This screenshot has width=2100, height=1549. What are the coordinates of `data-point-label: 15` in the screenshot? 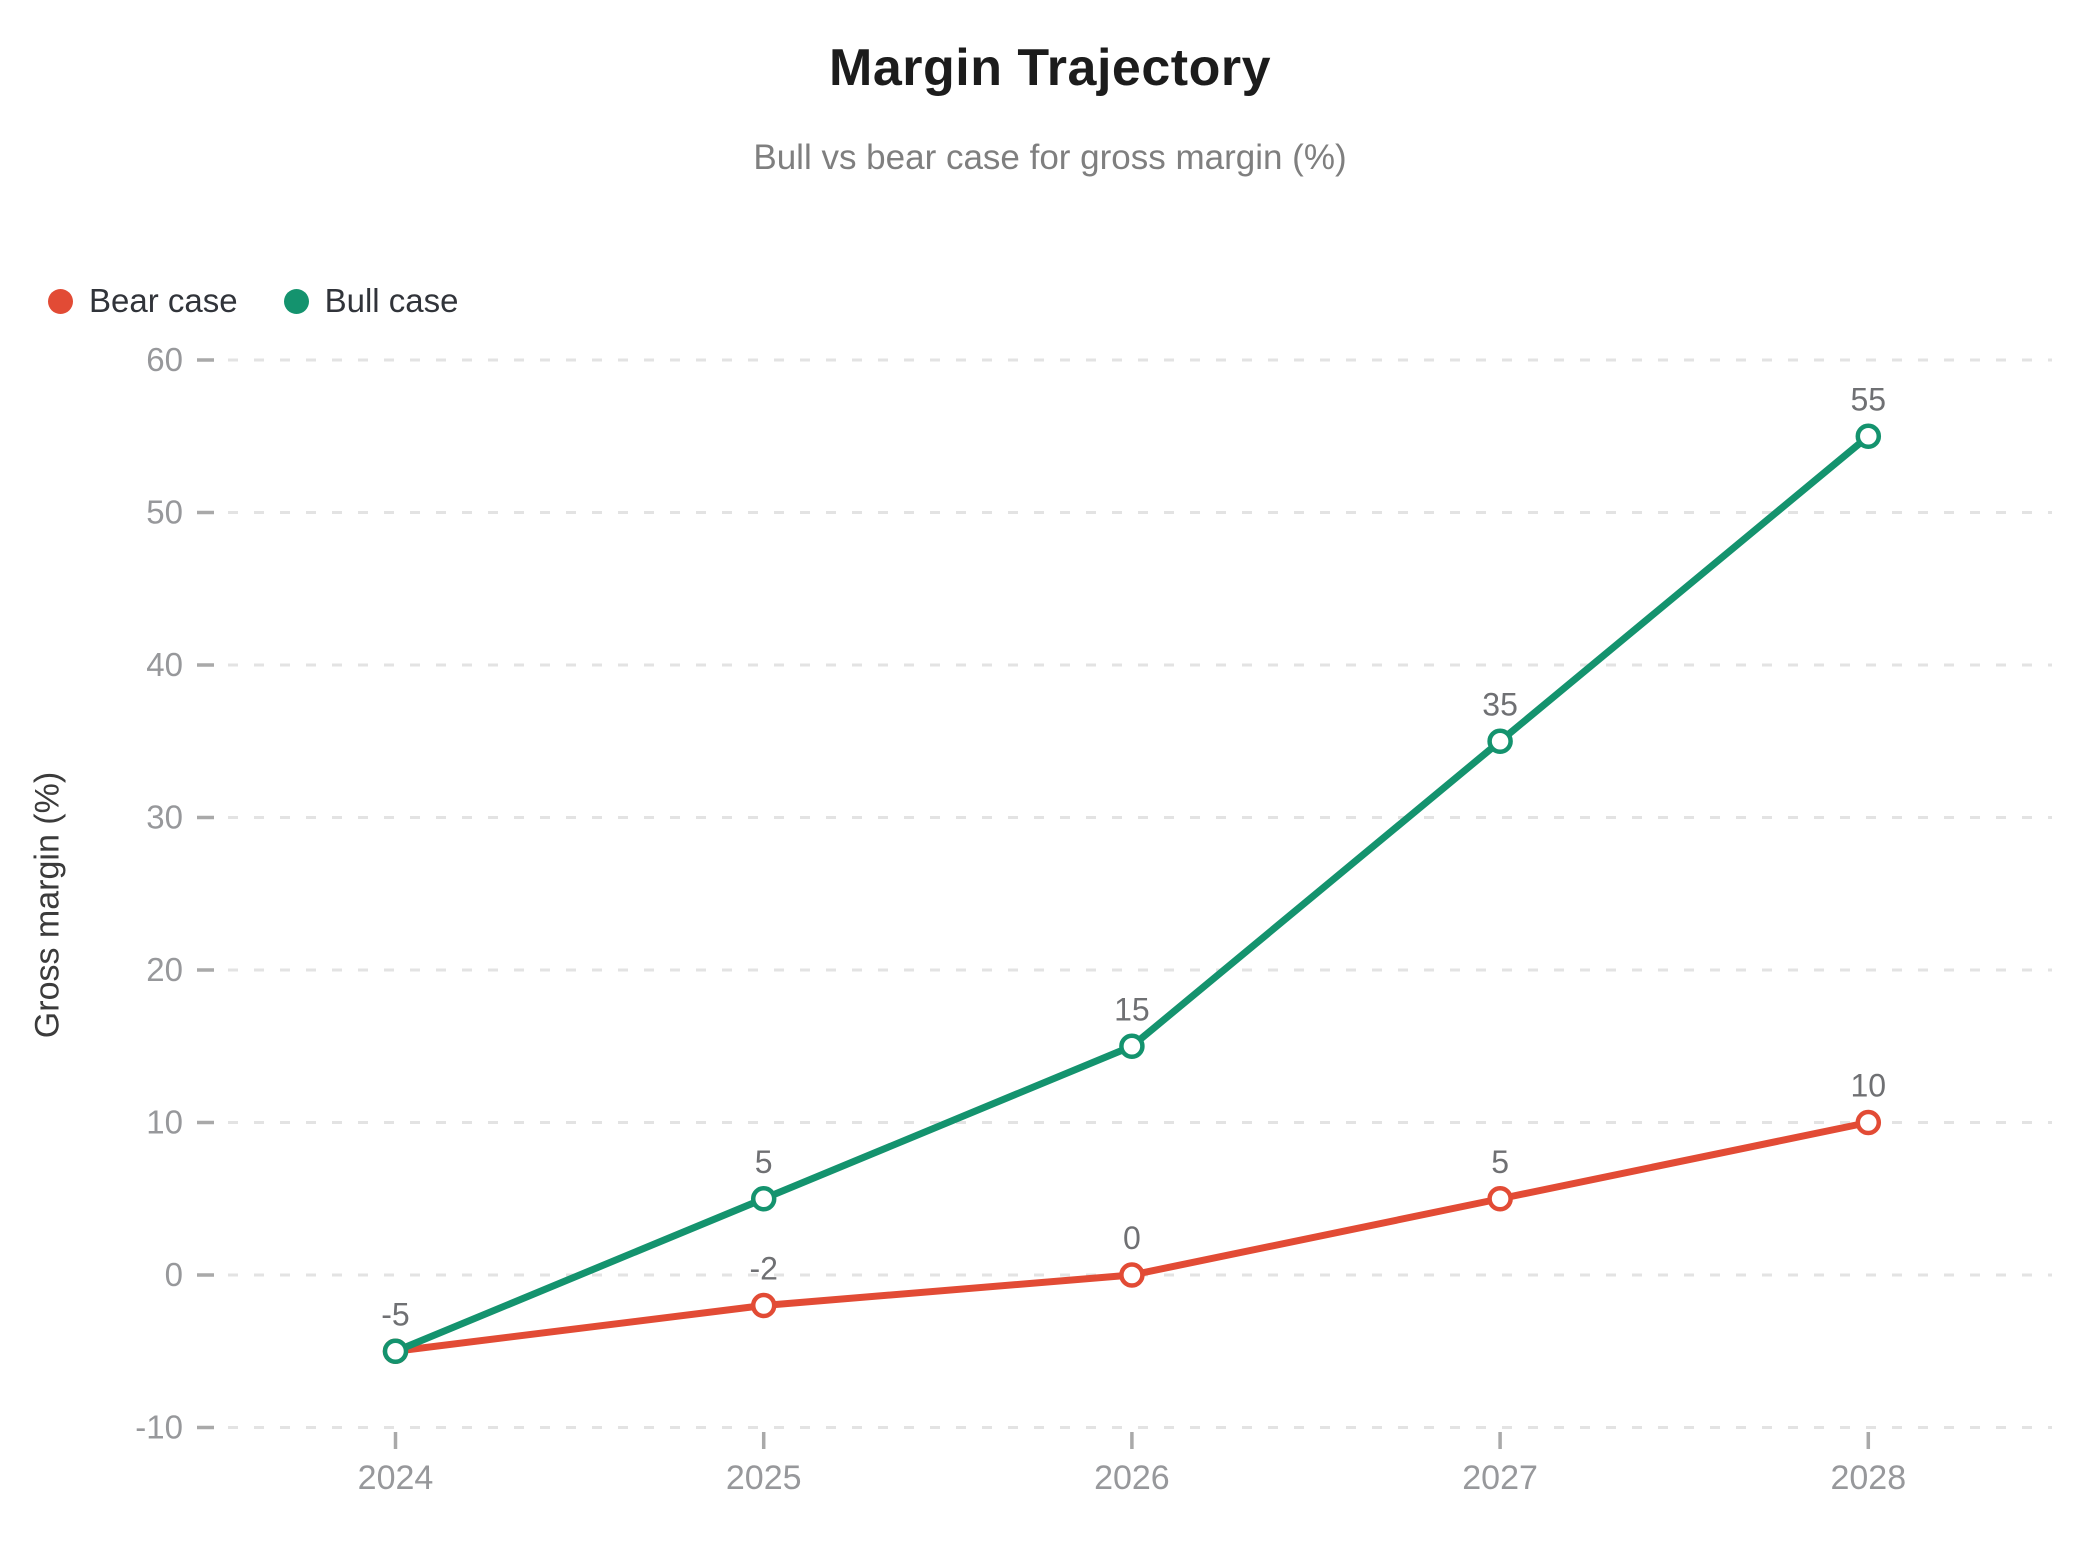 It's located at (1132, 1009).